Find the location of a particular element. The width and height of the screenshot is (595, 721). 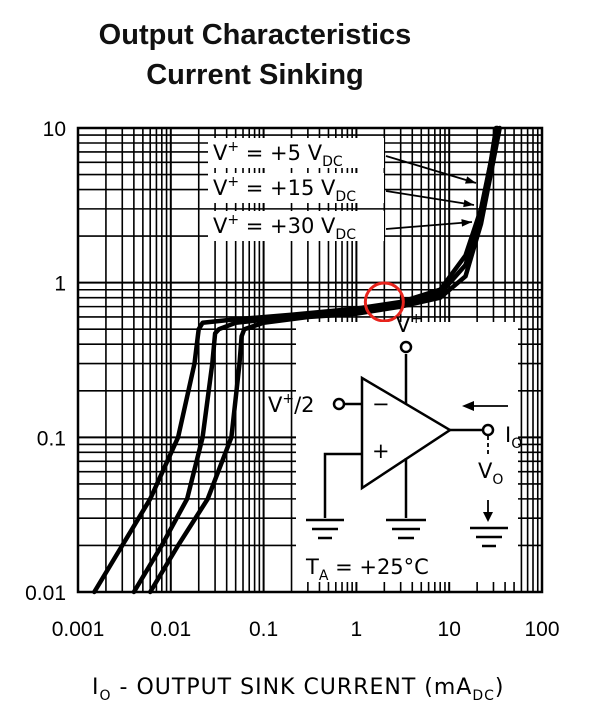

ta-label: TA = +25°C is located at coordinates (367, 569).